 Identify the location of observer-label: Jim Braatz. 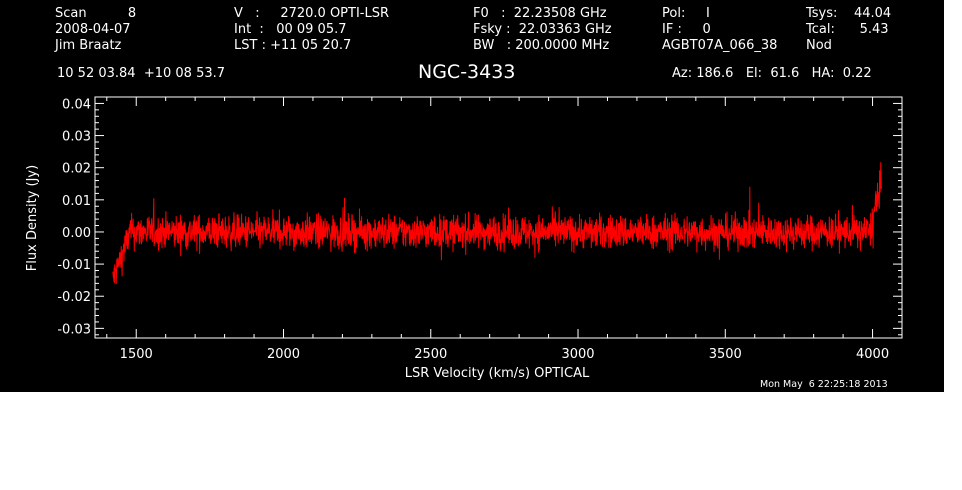
(88, 45).